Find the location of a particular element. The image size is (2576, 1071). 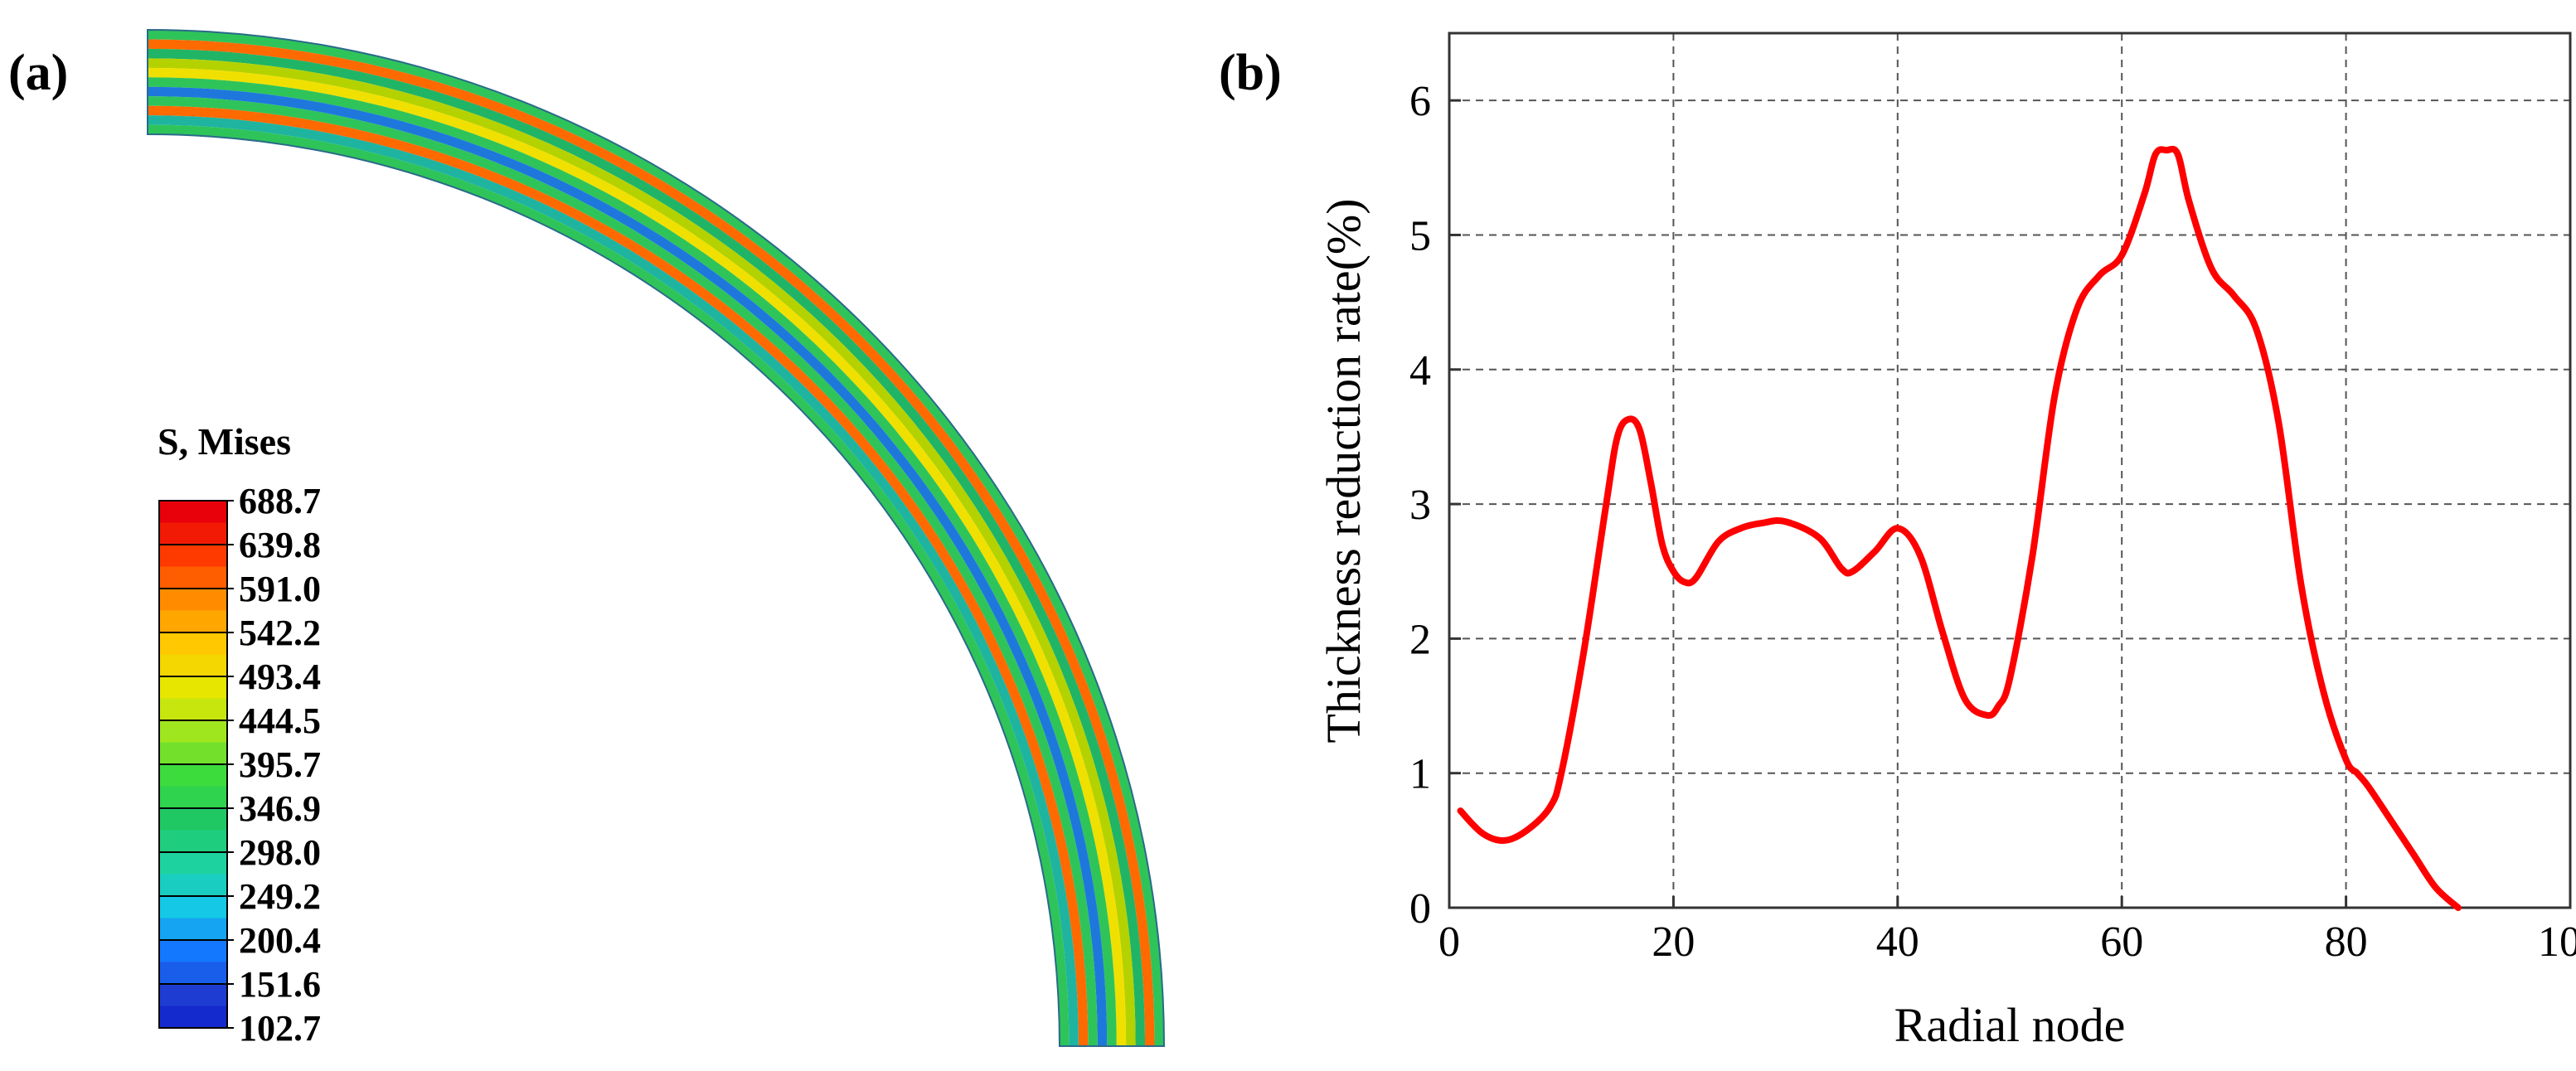

x-axis-title: Radial node is located at coordinates (2010, 1025).